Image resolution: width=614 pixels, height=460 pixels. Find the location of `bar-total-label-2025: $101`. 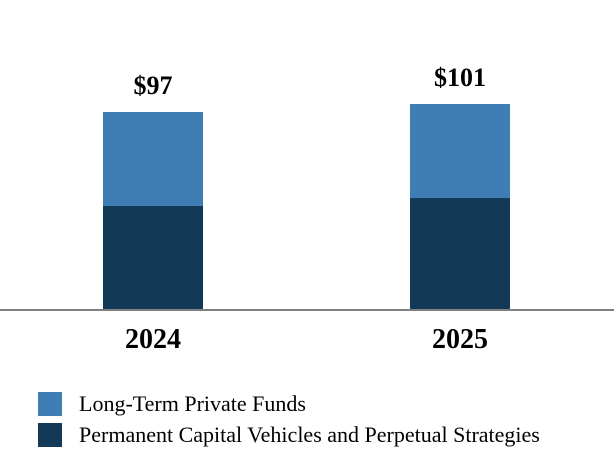

bar-total-label-2025: $101 is located at coordinates (460, 77).